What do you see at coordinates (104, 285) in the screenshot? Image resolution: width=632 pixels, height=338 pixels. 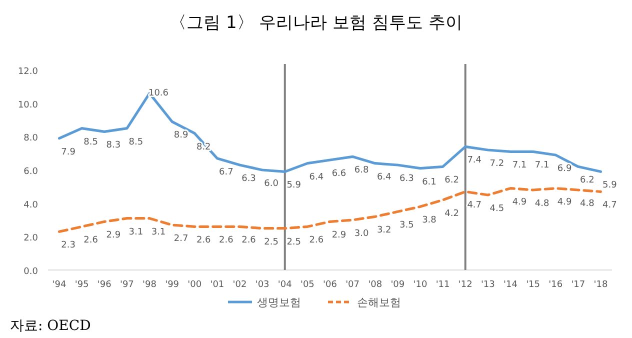 I see `x-tick-label: '96` at bounding box center [104, 285].